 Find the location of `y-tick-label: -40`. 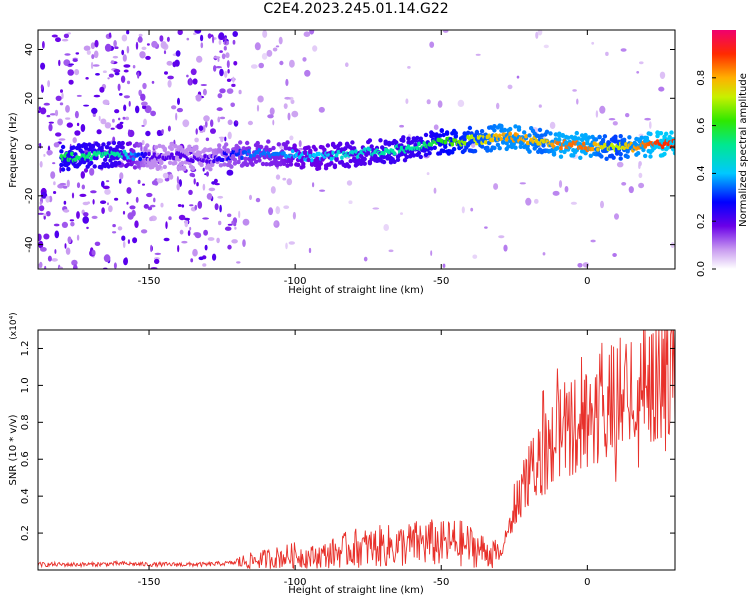

y-tick-label: -40 is located at coordinates (29, 244).